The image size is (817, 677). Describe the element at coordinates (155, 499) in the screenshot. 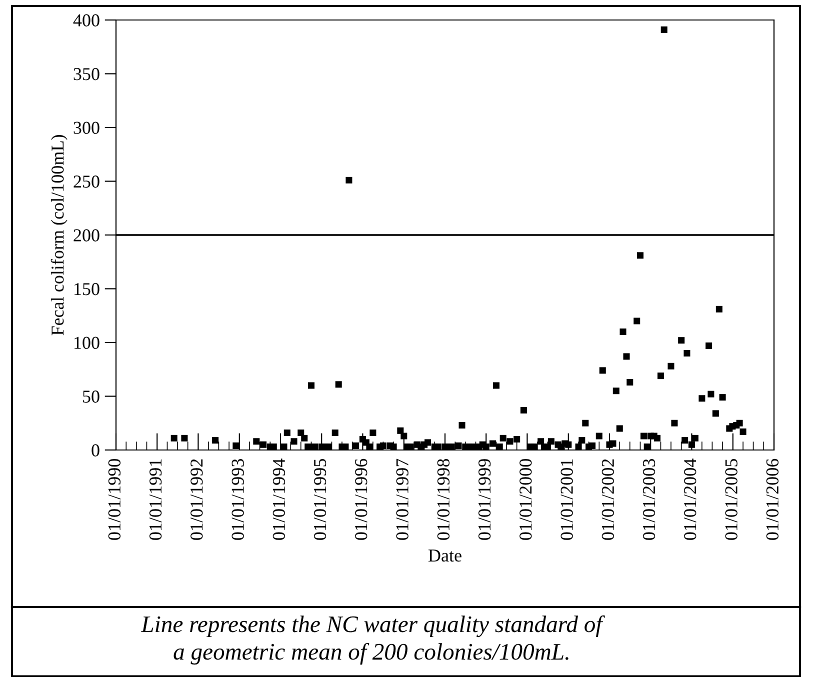

I see `x-tick-label: 01/01/1991` at that location.